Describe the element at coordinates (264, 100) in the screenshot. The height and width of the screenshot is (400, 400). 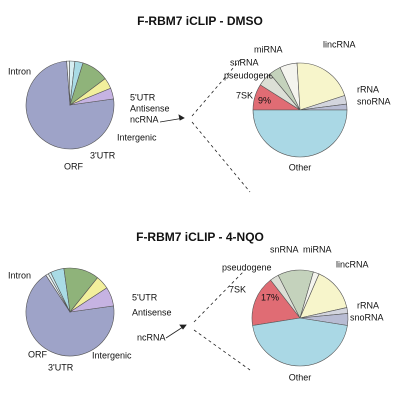
I see `value-label: 9%` at that location.